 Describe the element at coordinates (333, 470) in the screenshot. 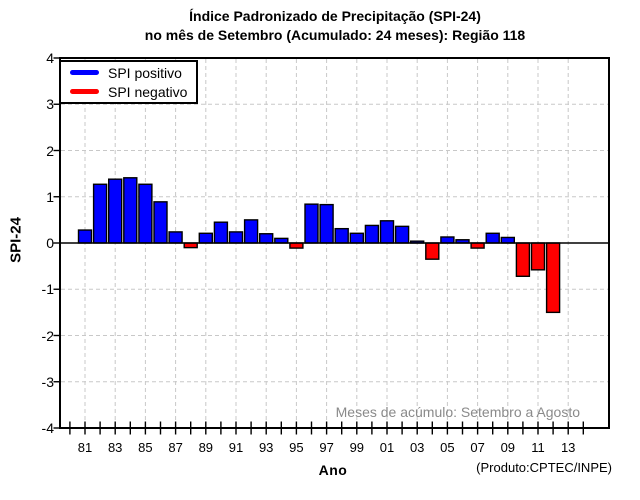

I see `x-axis-title: Ano` at that location.